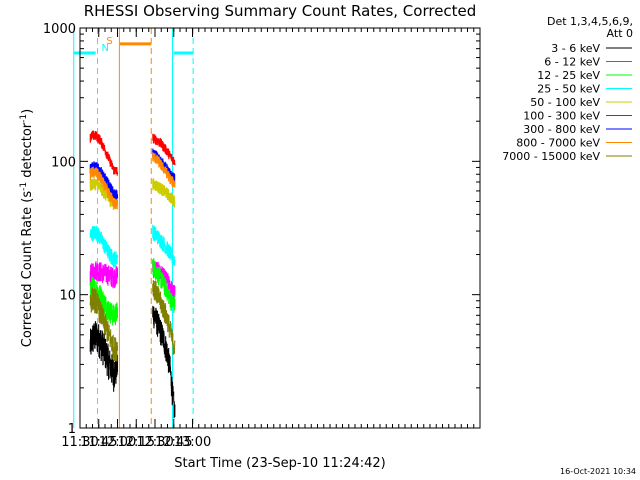 This screenshot has width=640, height=480. What do you see at coordinates (132, 246) in the screenshot?
I see `series-25-50-kev` at bounding box center [132, 246].